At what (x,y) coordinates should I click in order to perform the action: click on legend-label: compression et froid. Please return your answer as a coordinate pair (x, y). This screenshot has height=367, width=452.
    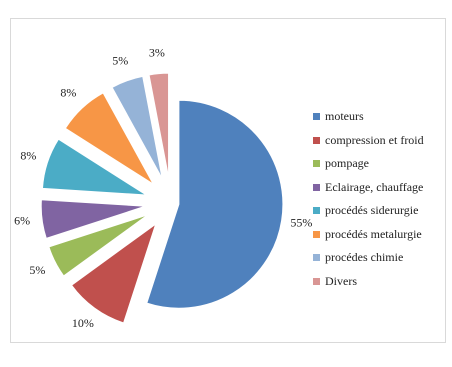
    Looking at the image, I should click on (374, 139).